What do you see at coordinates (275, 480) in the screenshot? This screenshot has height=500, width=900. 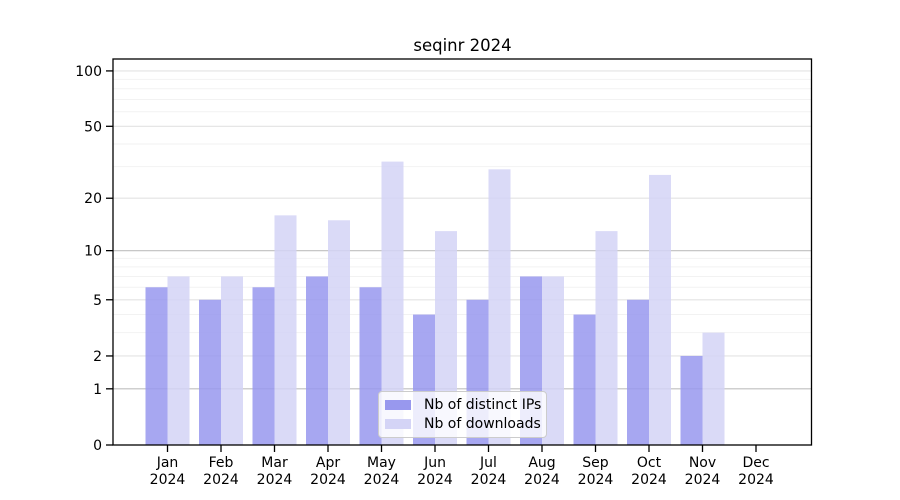 I see `x-tick-label-year-mar: 2024` at bounding box center [275, 480].